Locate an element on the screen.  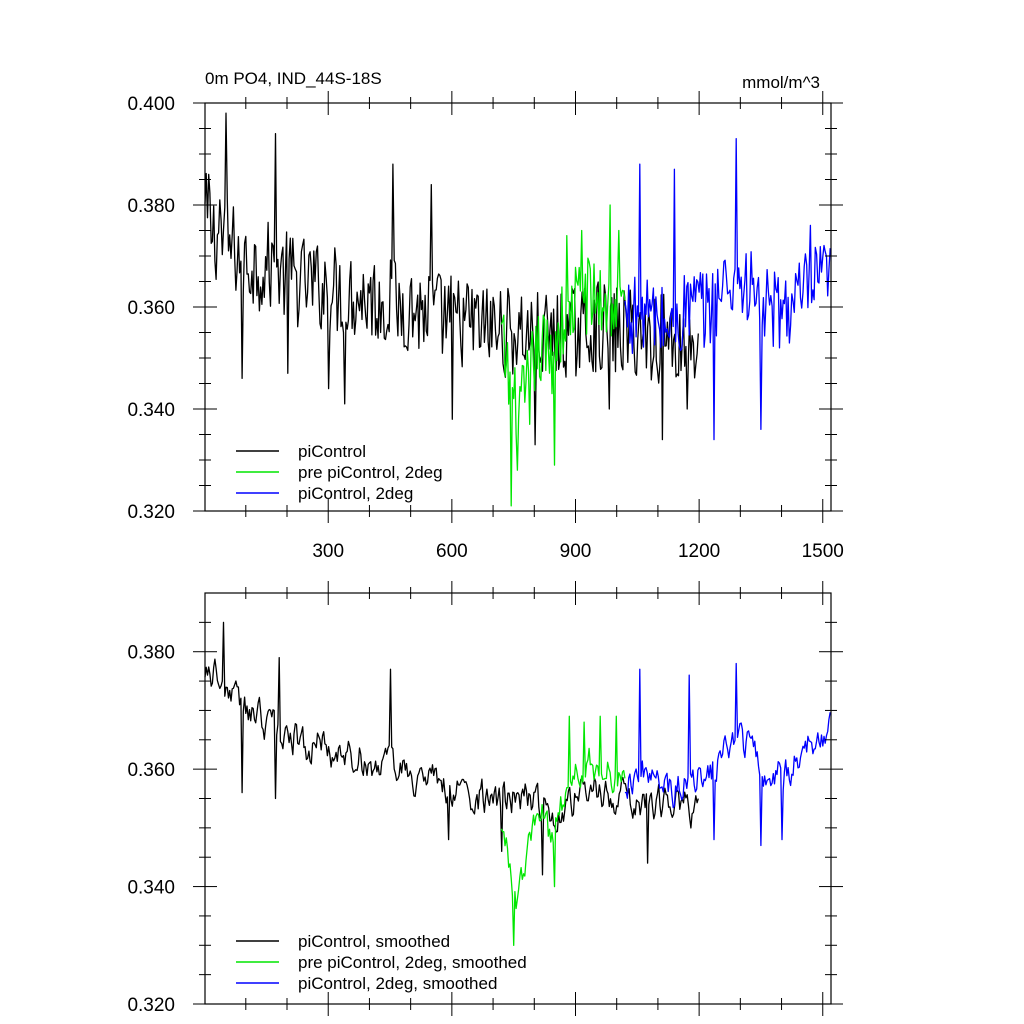
legend-label-2: pre piControl, 2deg, smoothed is located at coordinates (412, 962).